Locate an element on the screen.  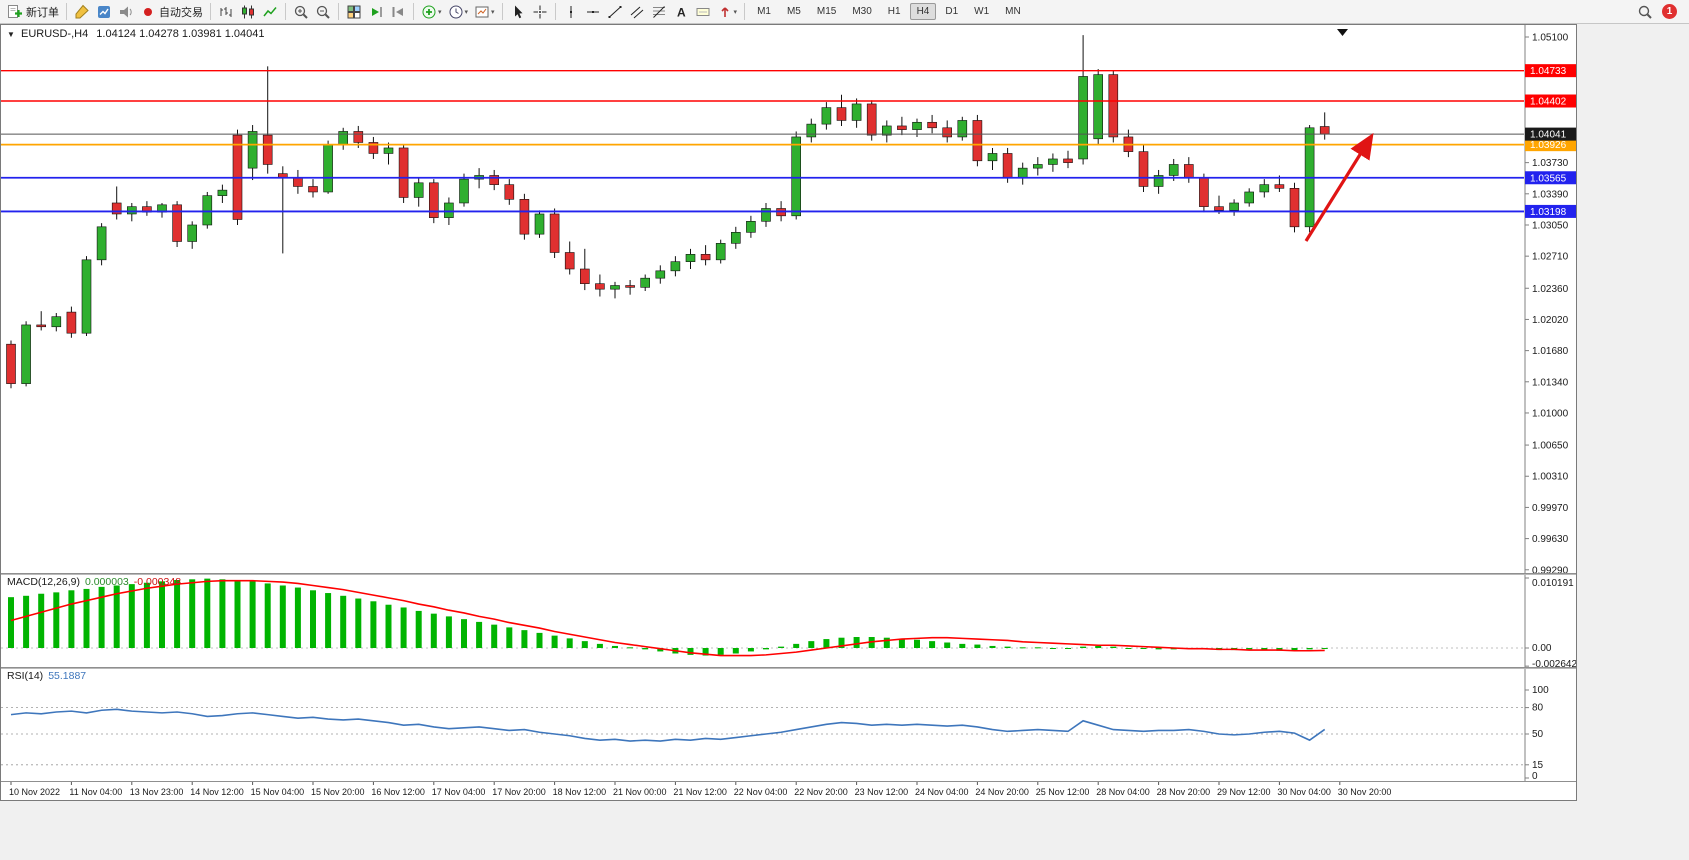
timeframe-button-h4: H4 is located at coordinates (923, 11).